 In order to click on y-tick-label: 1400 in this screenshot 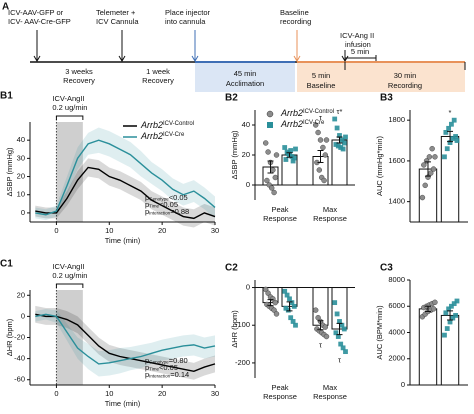, I will do `click(396, 201)`.